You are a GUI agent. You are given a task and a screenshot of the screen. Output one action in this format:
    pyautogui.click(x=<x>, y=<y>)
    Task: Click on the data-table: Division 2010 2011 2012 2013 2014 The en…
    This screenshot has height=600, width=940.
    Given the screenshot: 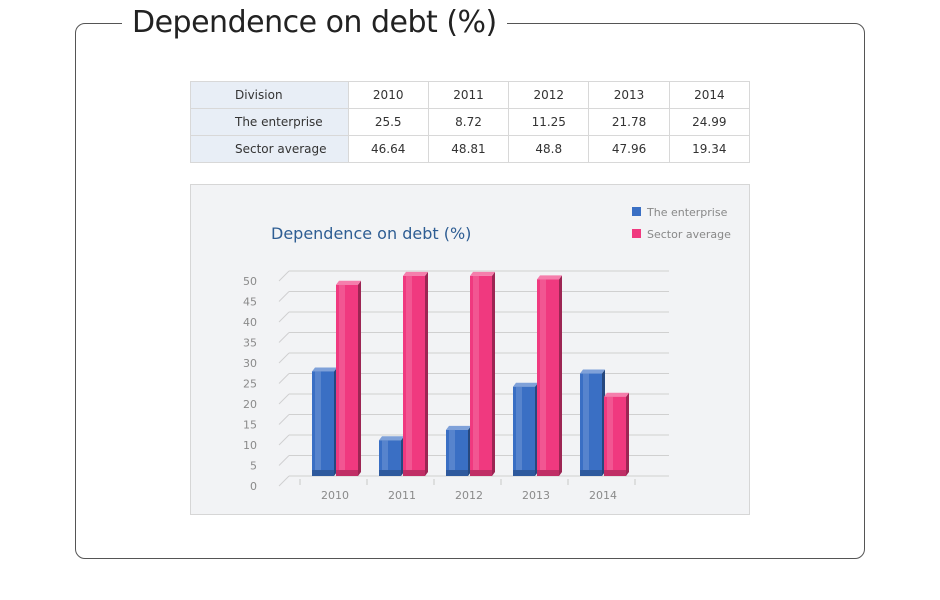 What is the action you would take?
    pyautogui.click(x=470, y=122)
    